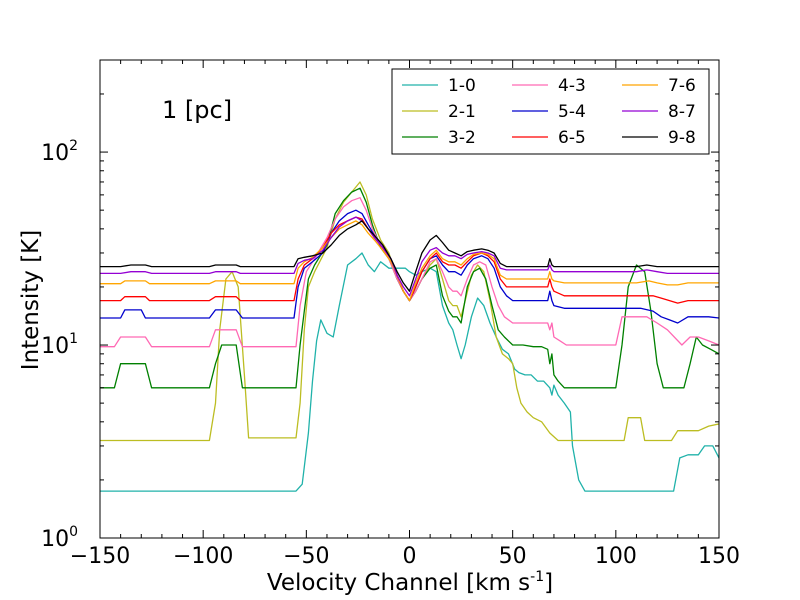  I want to click on y-tick-label: 10², so click(59, 152).